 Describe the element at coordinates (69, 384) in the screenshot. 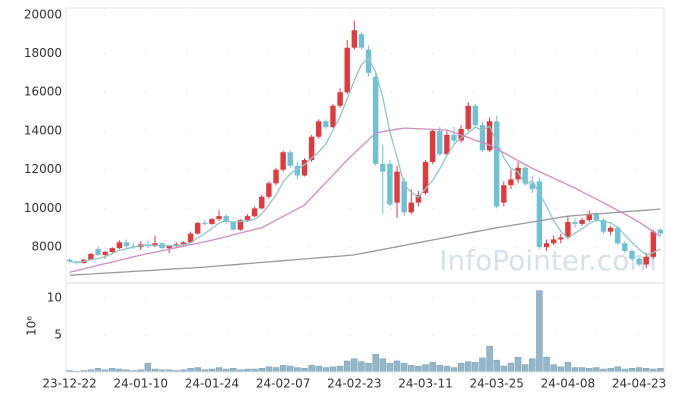

I see `x-tick-label: 23-12-22` at that location.